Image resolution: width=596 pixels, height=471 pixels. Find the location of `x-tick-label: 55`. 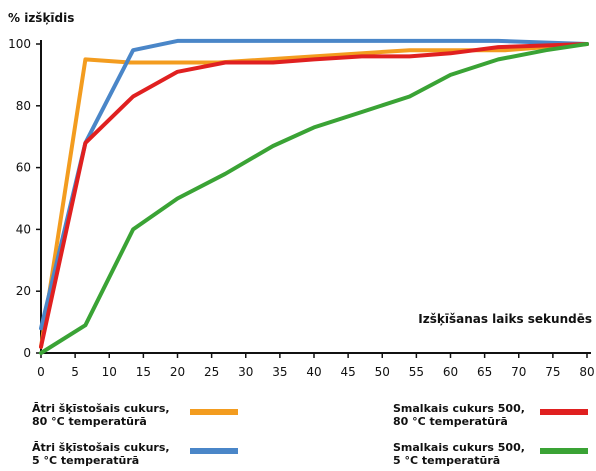

x-tick-label: 55 is located at coordinates (416, 372).